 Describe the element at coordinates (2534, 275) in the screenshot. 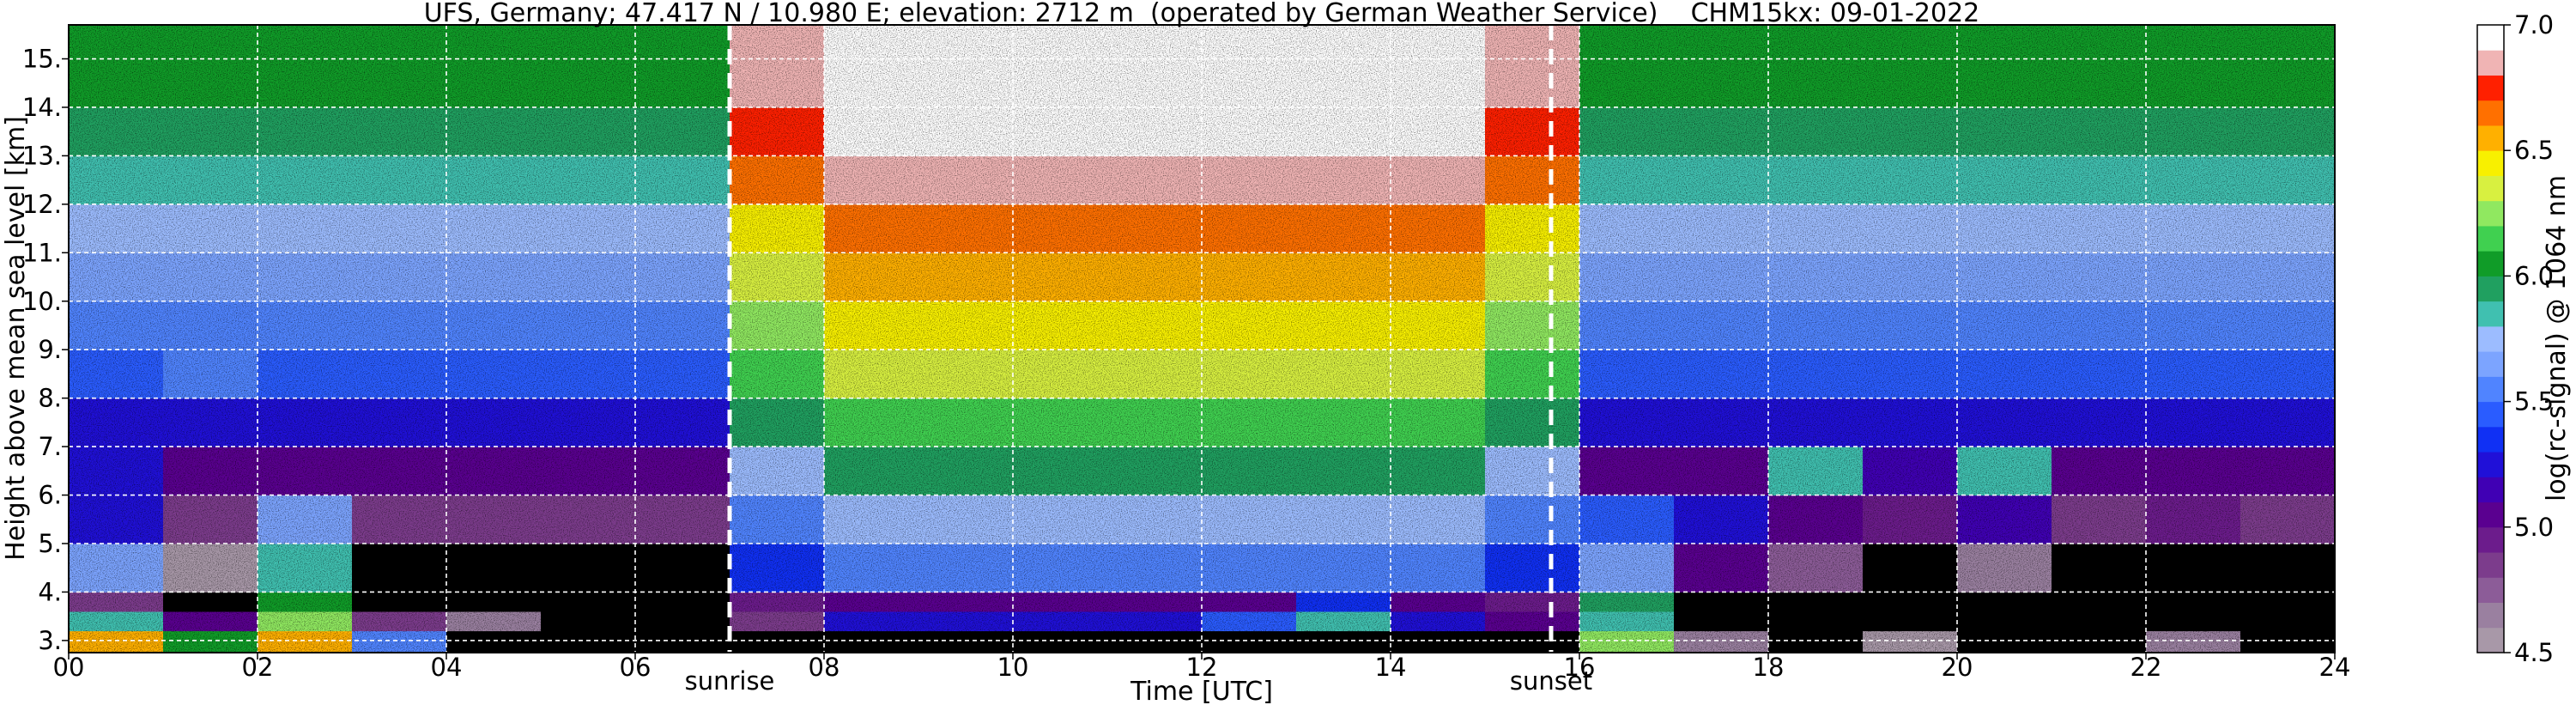

I see `colorbar-tick-label: 6.0` at that location.